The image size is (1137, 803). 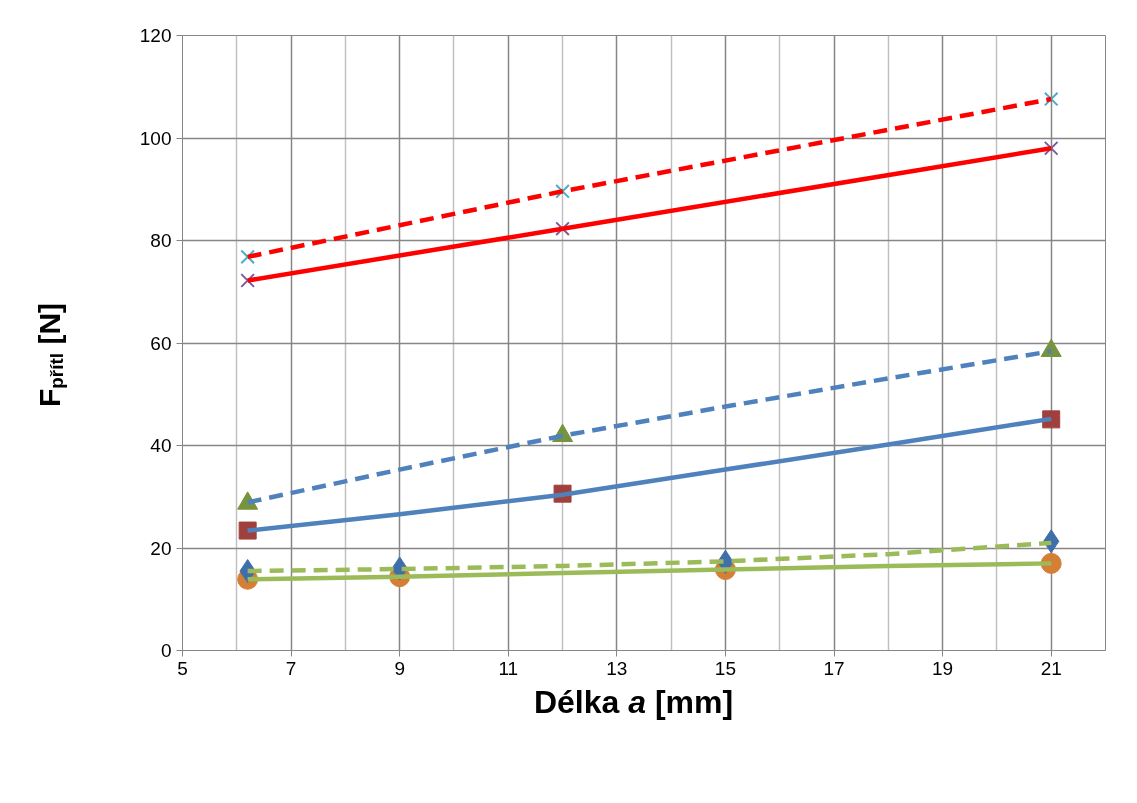 I want to click on y-tick-label: 120, so click(x=155, y=35).